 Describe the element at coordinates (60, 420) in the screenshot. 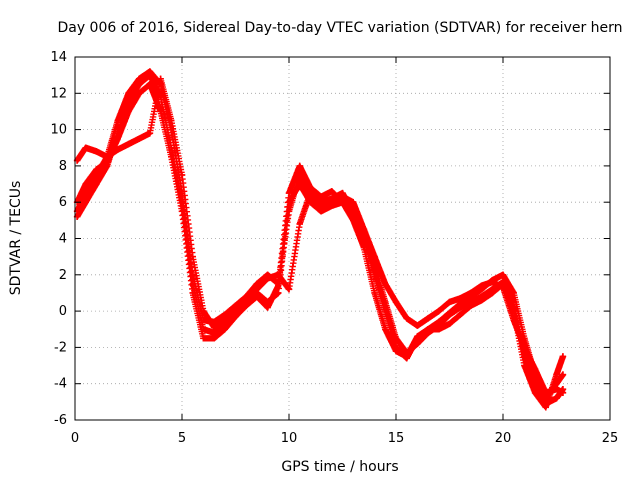

I see `y-tick-label: -6` at that location.